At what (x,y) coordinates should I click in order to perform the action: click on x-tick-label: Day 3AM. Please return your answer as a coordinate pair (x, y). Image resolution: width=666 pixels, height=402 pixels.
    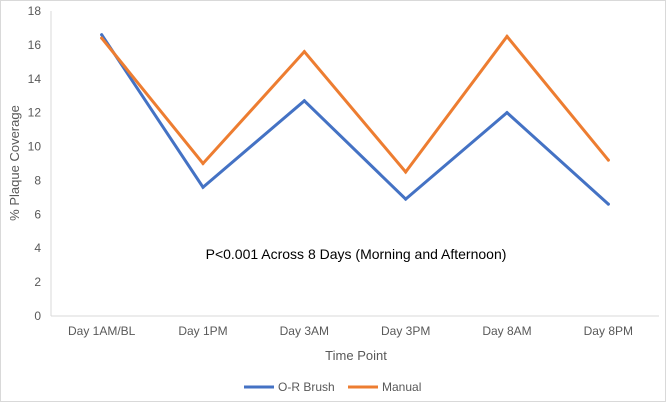
    Looking at the image, I should click on (304, 331).